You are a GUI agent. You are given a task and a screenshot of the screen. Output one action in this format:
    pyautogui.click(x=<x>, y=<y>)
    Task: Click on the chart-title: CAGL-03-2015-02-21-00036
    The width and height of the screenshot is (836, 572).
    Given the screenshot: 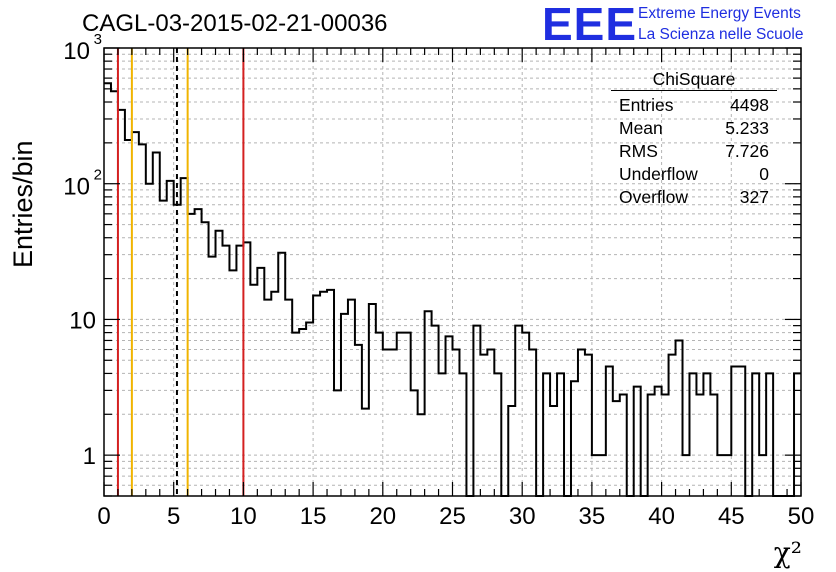 What is the action you would take?
    pyautogui.click(x=235, y=23)
    